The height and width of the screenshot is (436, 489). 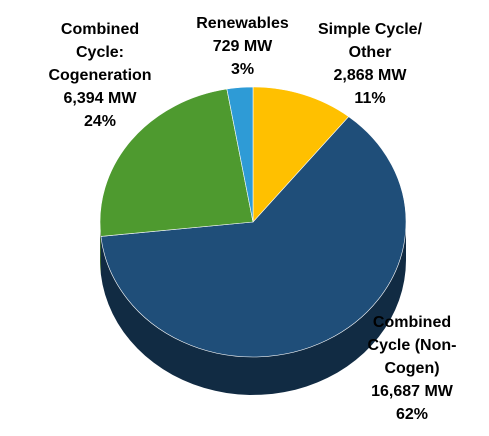 I want to click on category-name: Simple Cycle/ Other, so click(x=370, y=41).